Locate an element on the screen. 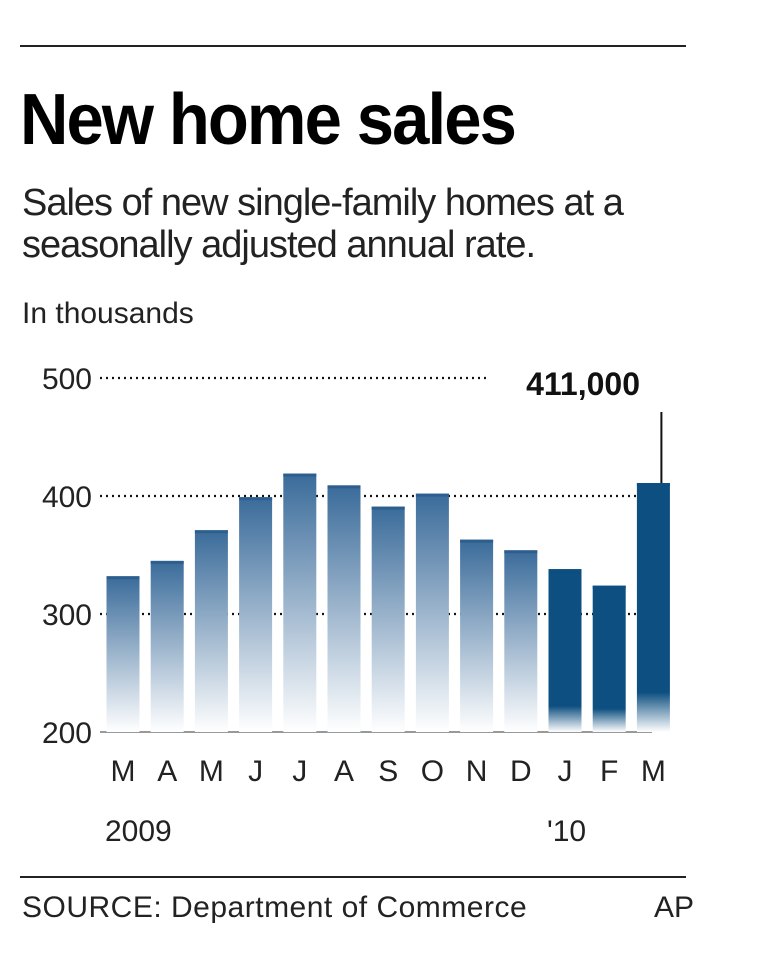 This screenshot has height=960, width=760. x-tick-label: S is located at coordinates (388, 771).